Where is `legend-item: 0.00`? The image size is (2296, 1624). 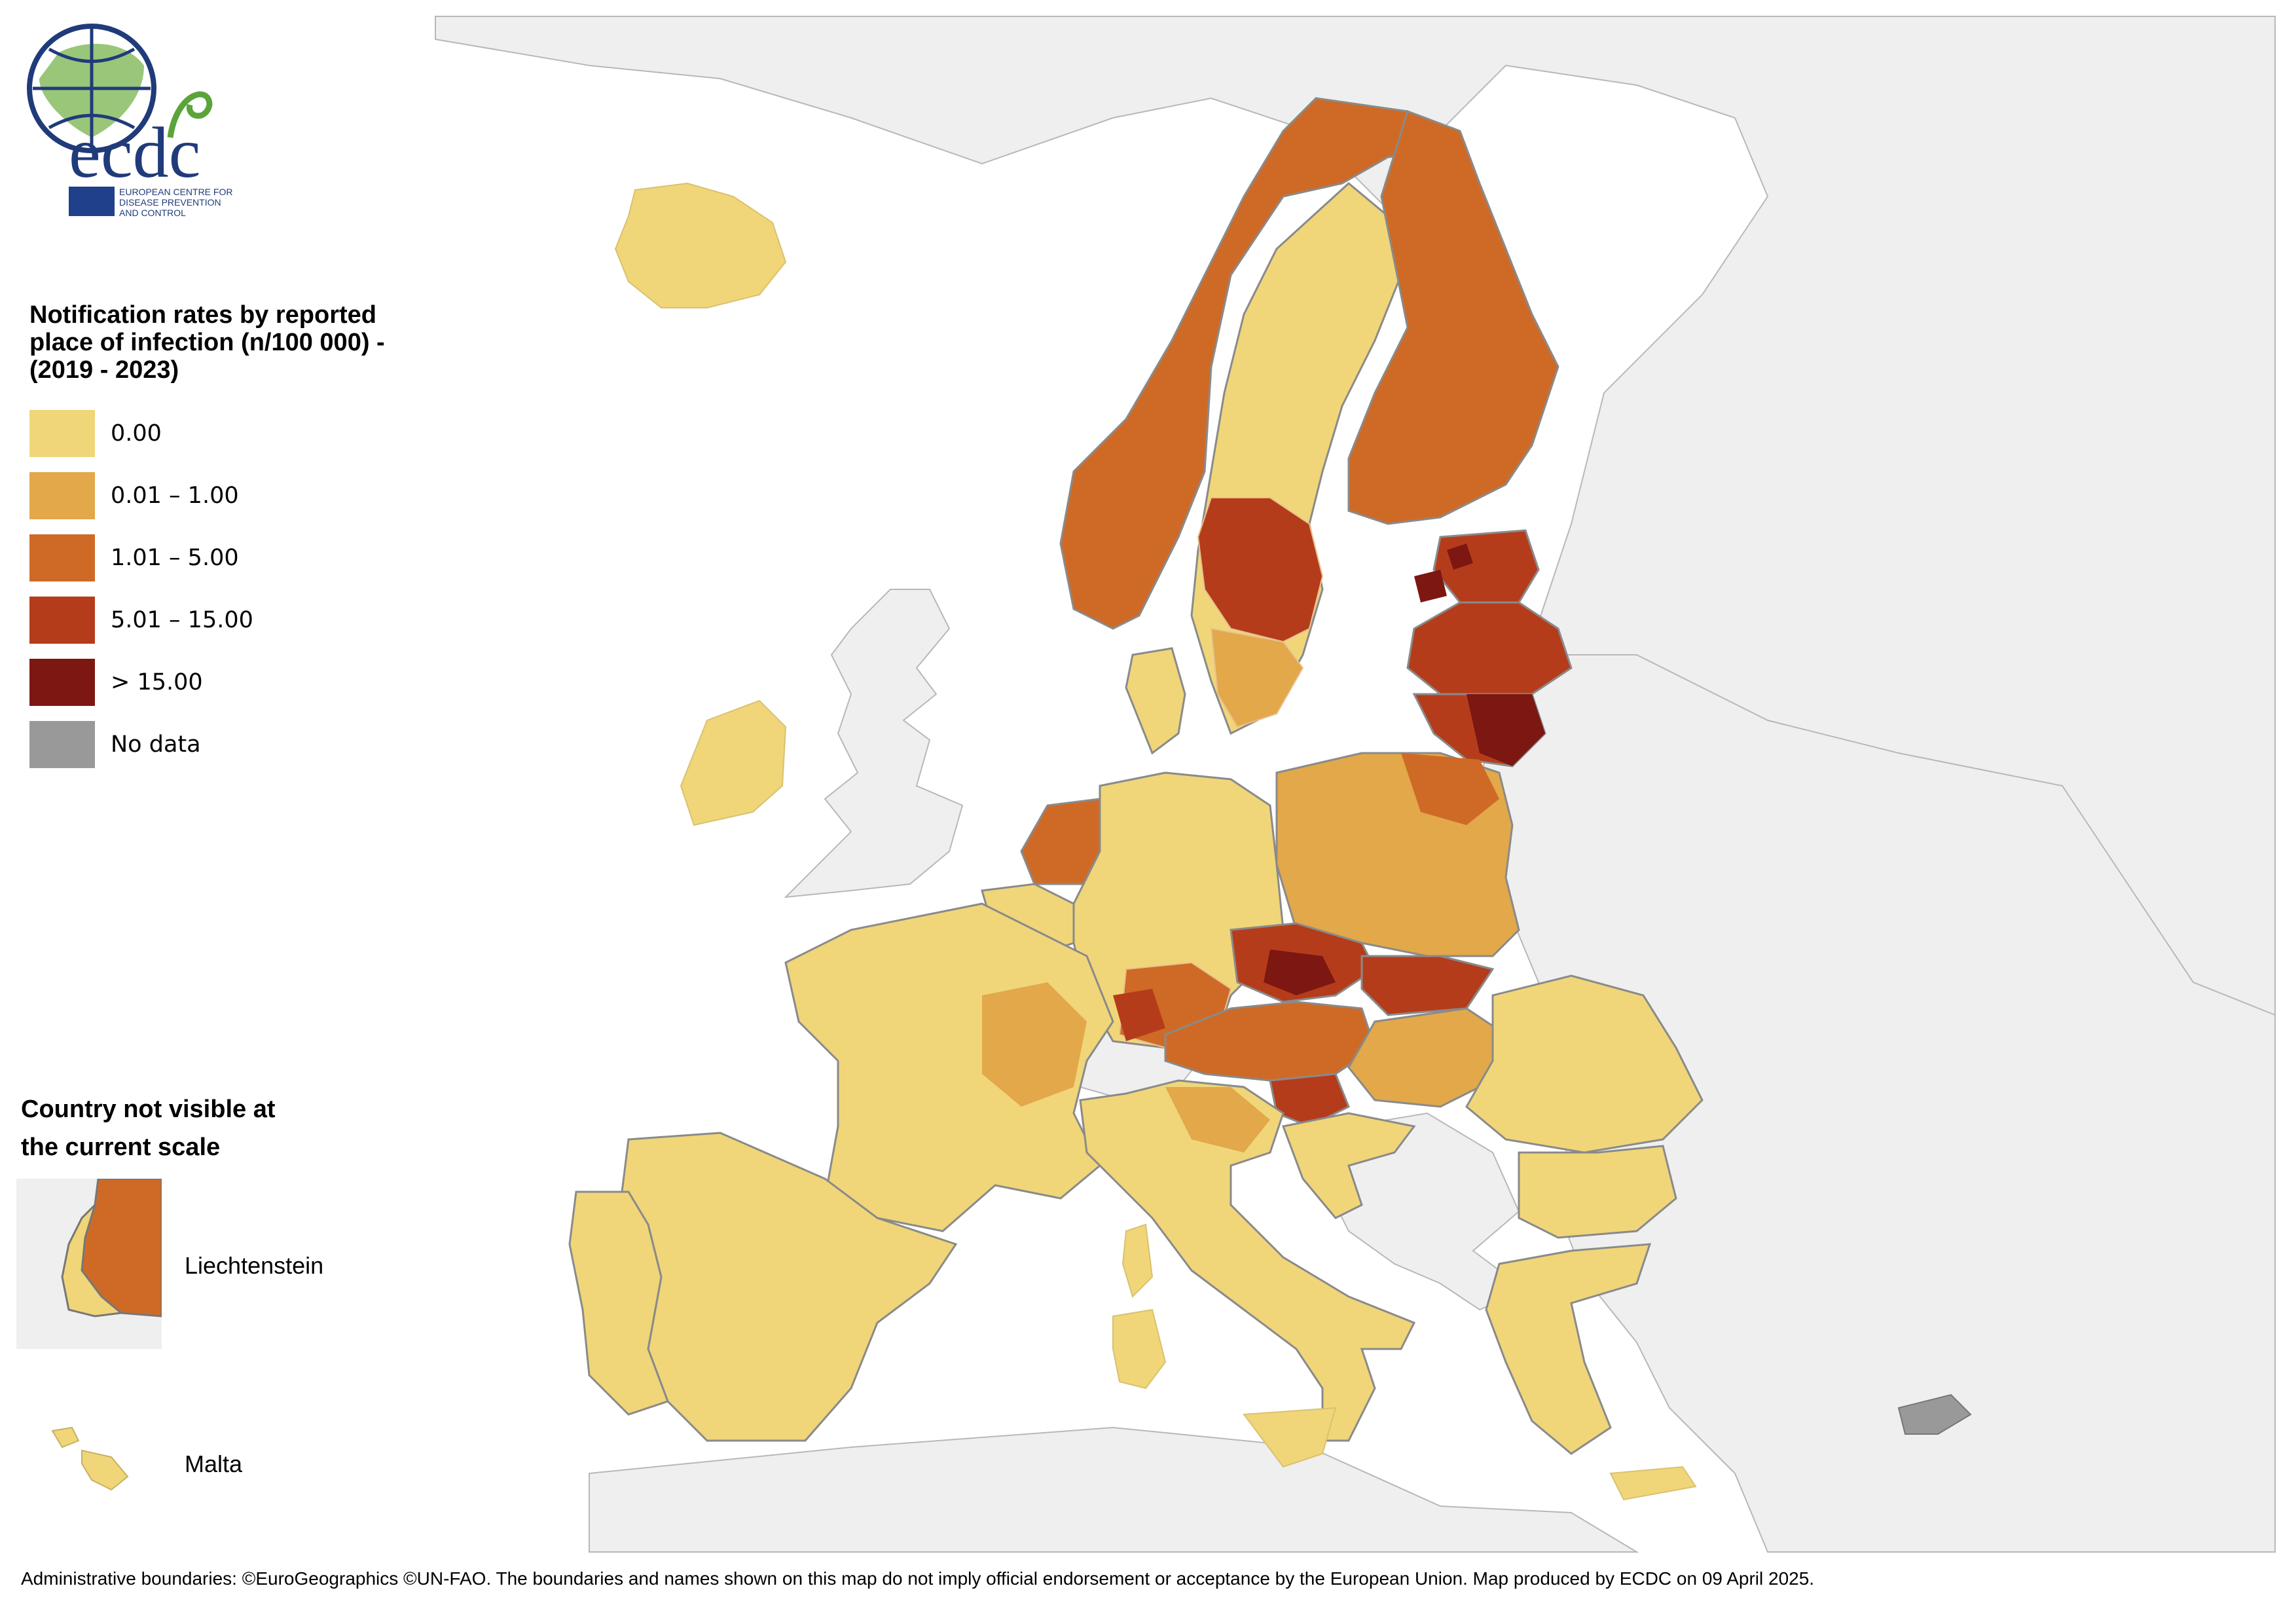 legend-item: 0.00 is located at coordinates (242, 433).